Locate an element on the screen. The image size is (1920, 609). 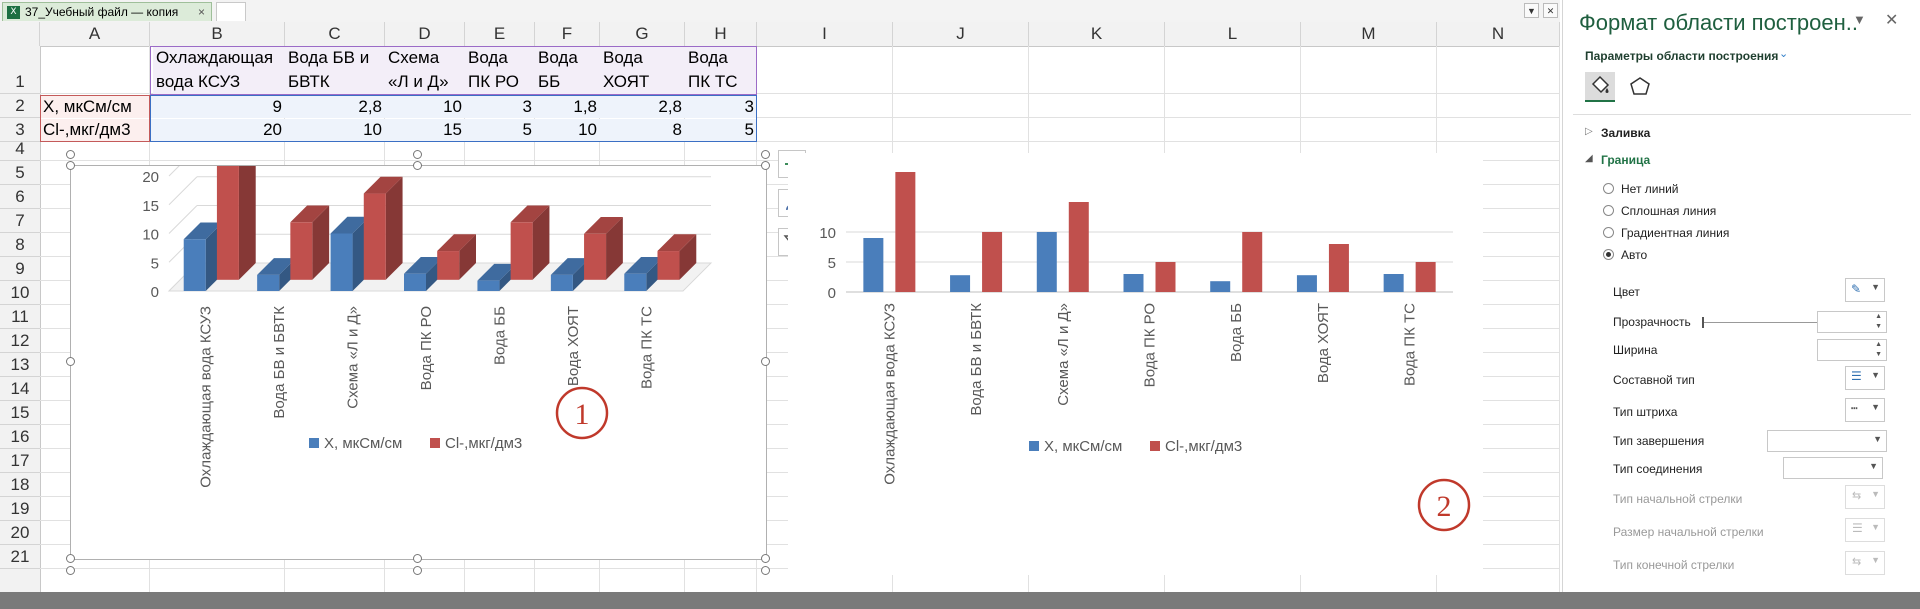
row-header: 8 is located at coordinates (20, 245).